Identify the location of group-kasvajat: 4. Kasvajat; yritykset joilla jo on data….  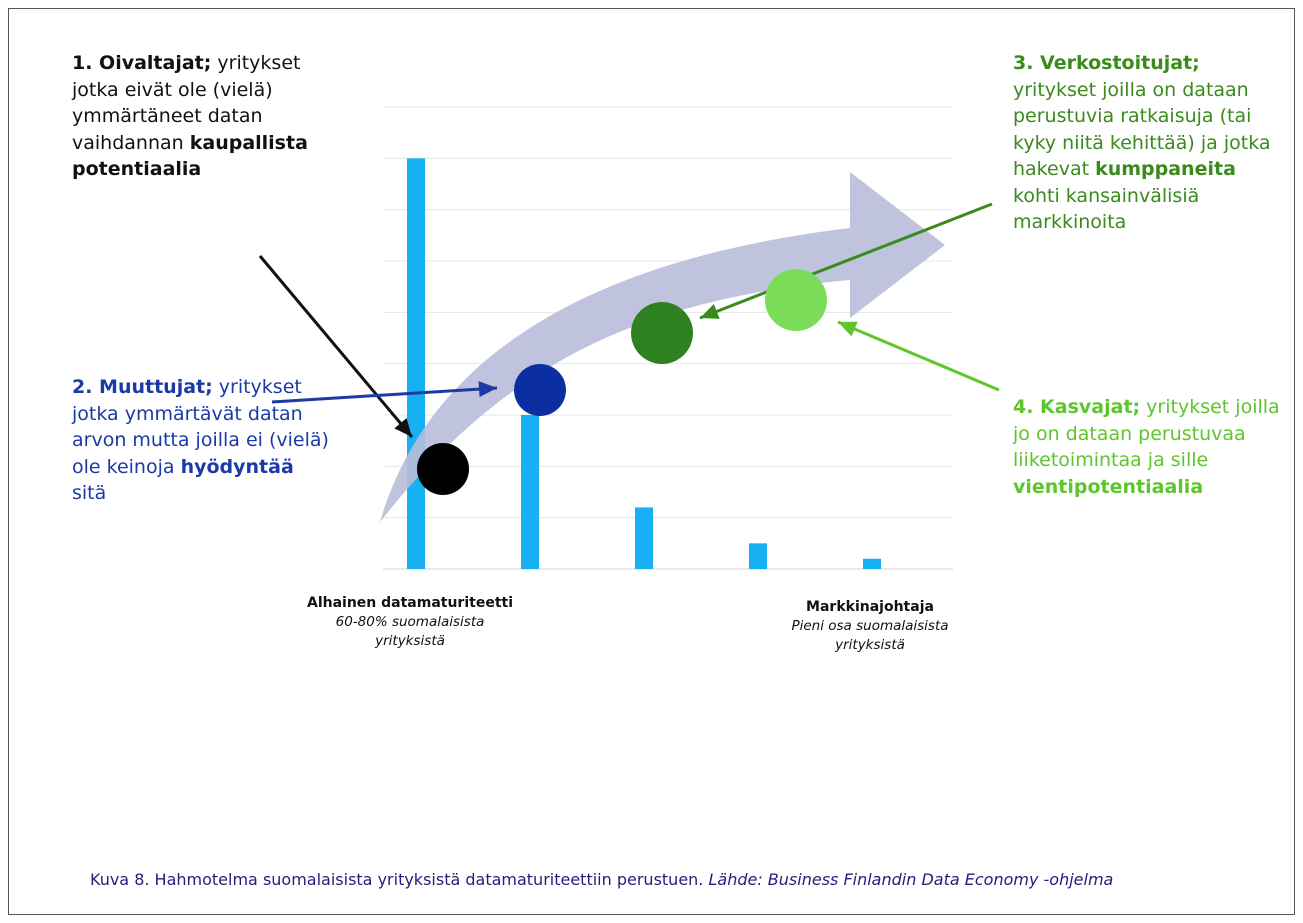
(1148, 447).